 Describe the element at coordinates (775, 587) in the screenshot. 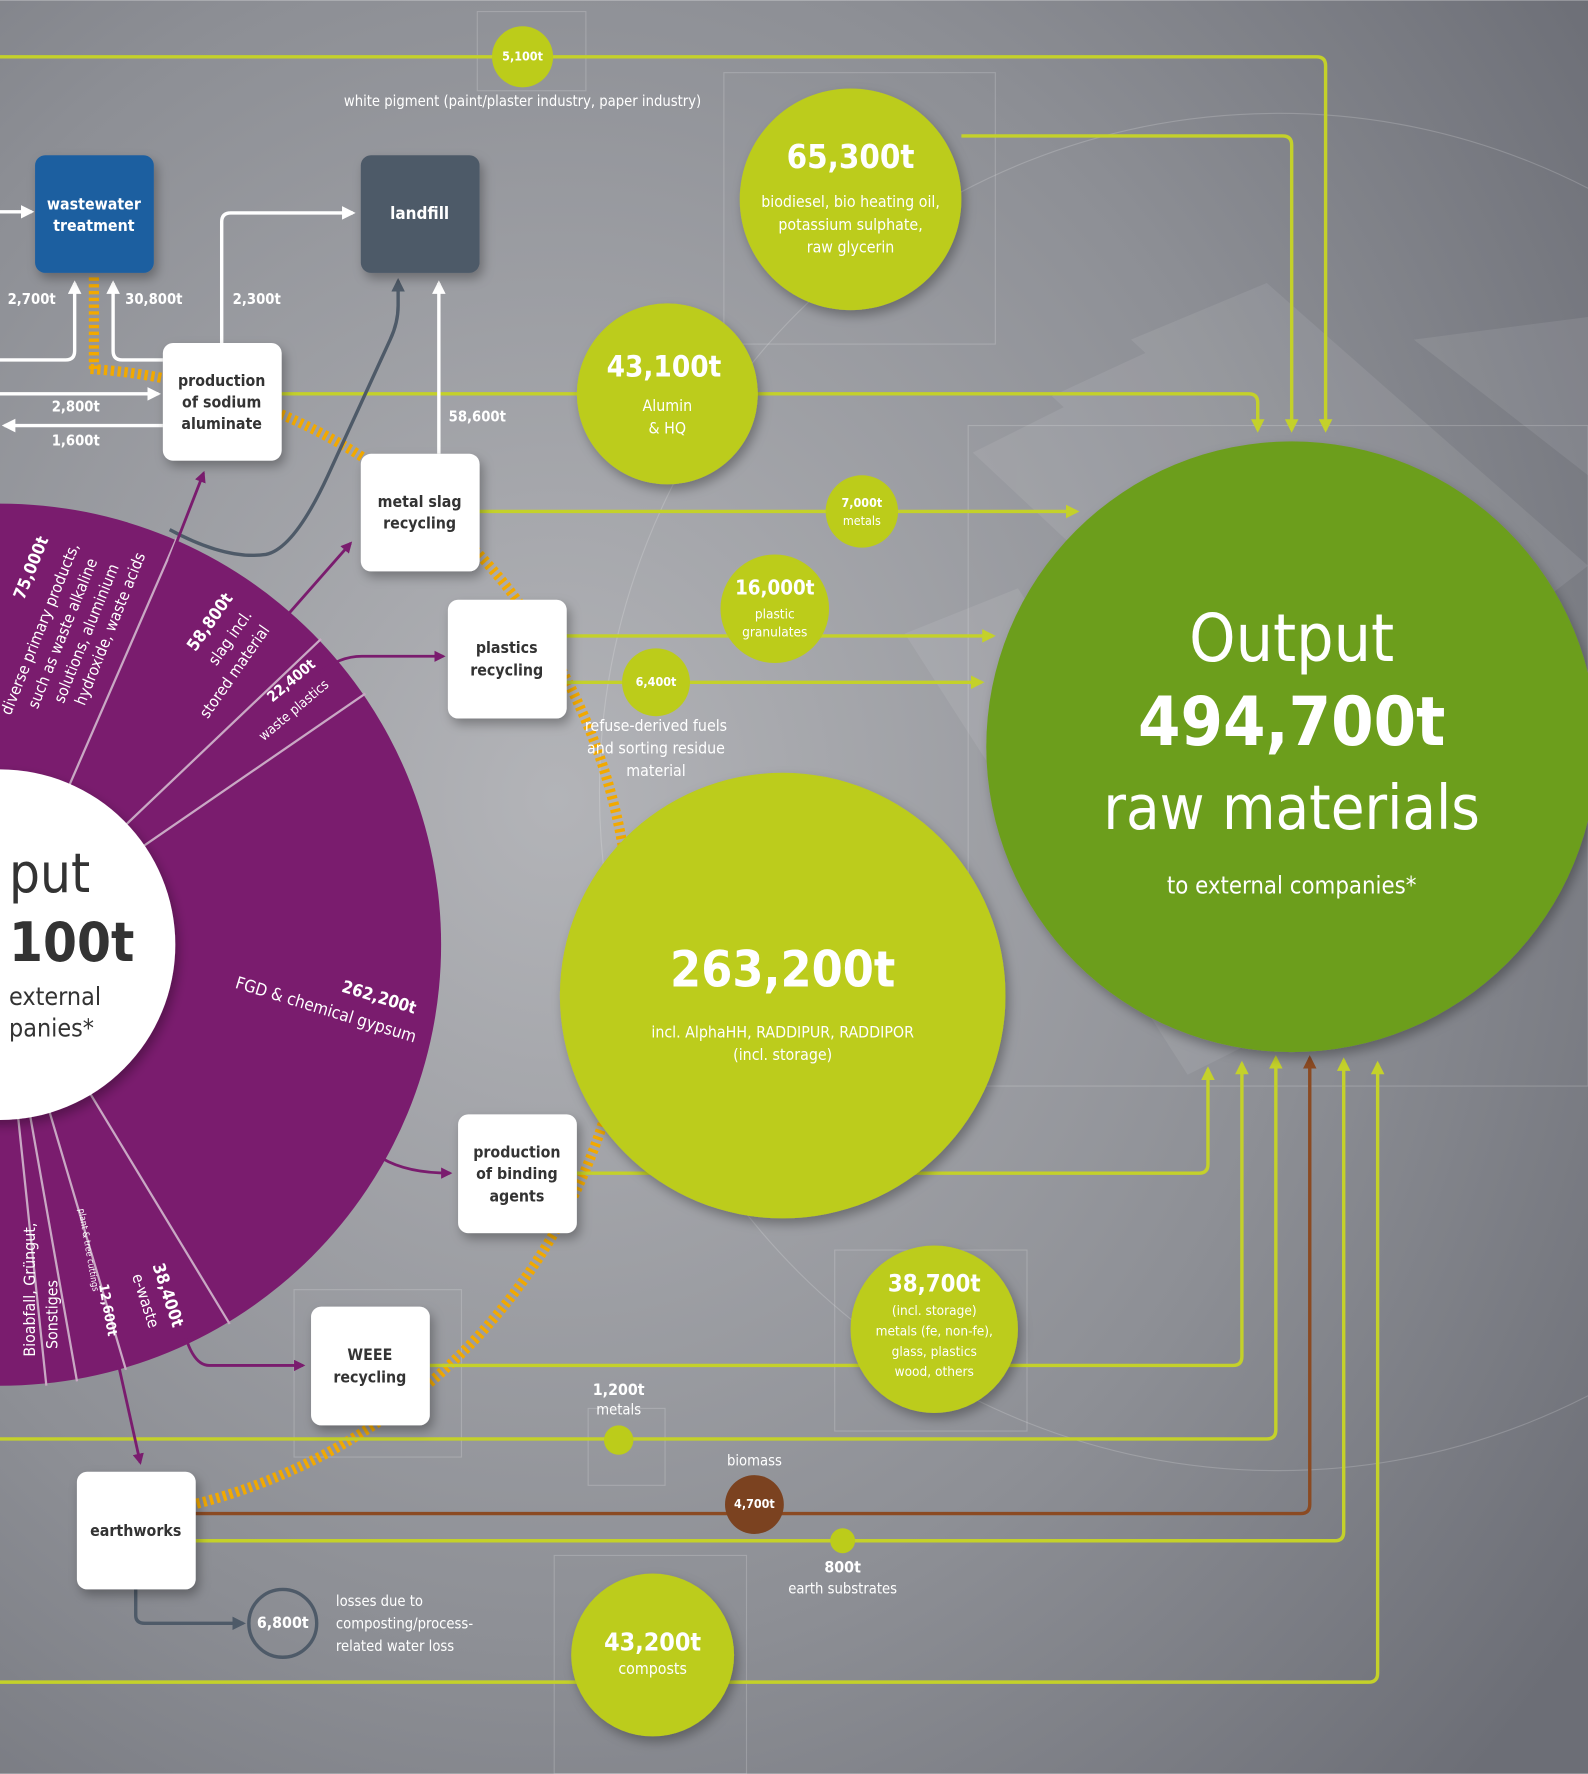

I see `product-amount: 16,000t` at that location.